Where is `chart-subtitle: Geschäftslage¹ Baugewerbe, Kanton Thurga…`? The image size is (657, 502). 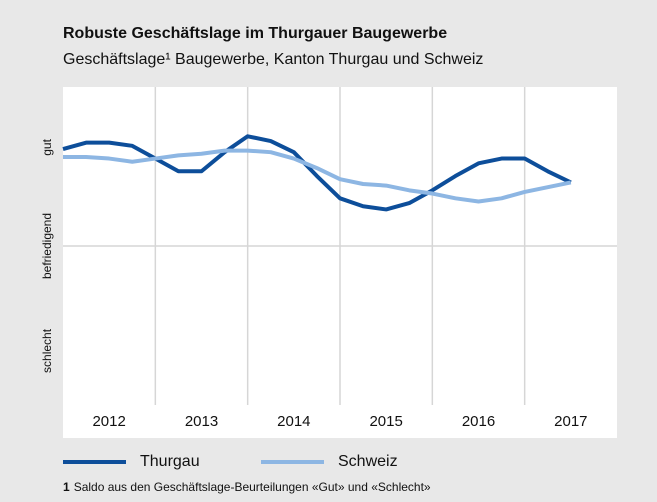
chart-subtitle: Geschäftslage¹ Baugewerbe, Kanton Thurga… is located at coordinates (273, 59).